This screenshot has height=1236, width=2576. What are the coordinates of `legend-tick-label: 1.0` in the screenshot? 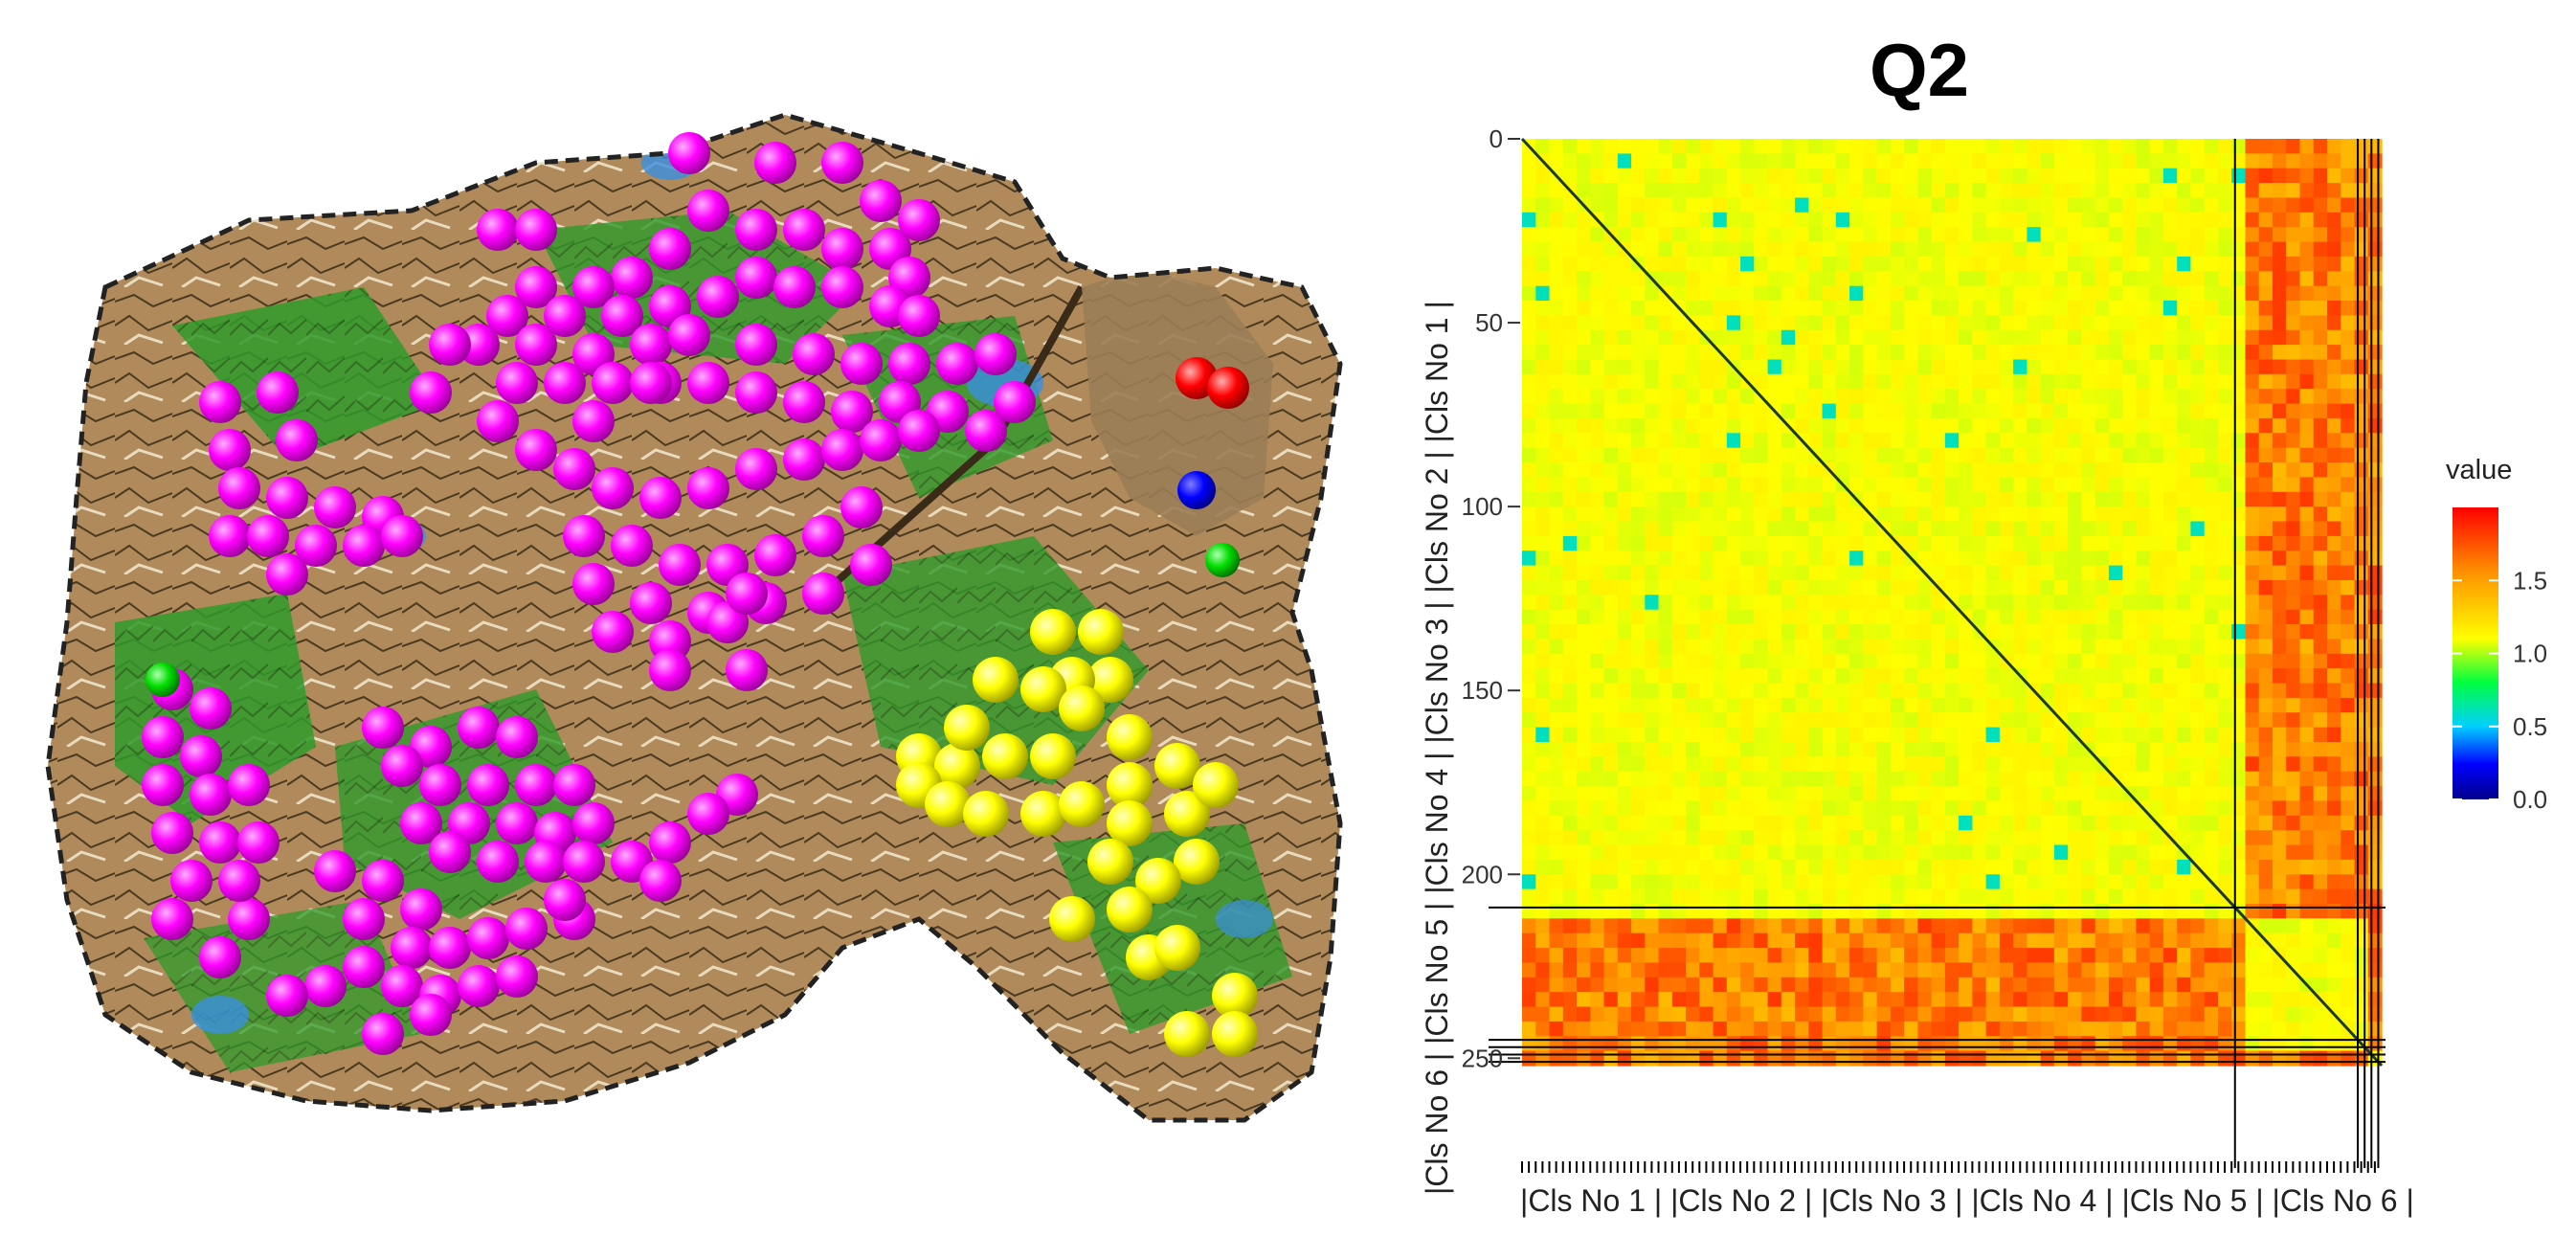 It's located at (2530, 654).